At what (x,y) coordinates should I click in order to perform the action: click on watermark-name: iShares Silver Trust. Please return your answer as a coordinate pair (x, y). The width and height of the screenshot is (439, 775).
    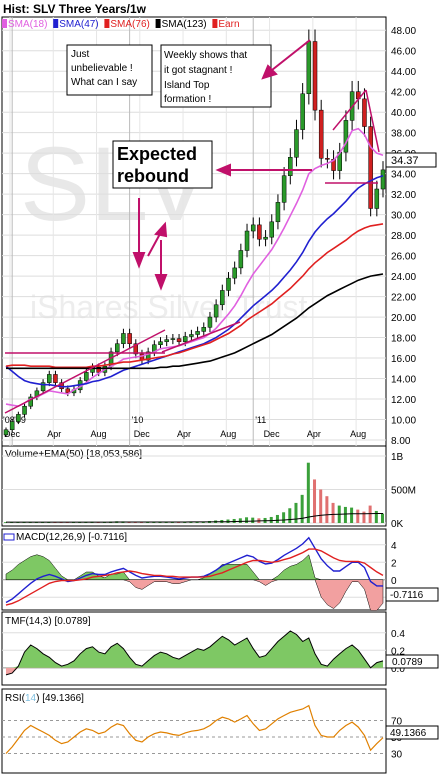
    Looking at the image, I should click on (169, 307).